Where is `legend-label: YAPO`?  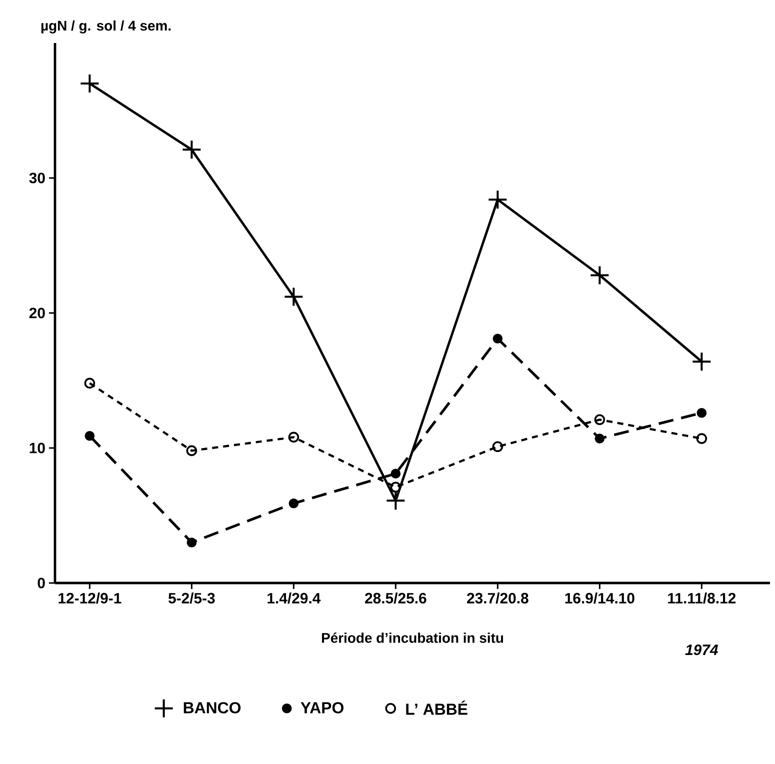
legend-label: YAPO is located at coordinates (322, 708).